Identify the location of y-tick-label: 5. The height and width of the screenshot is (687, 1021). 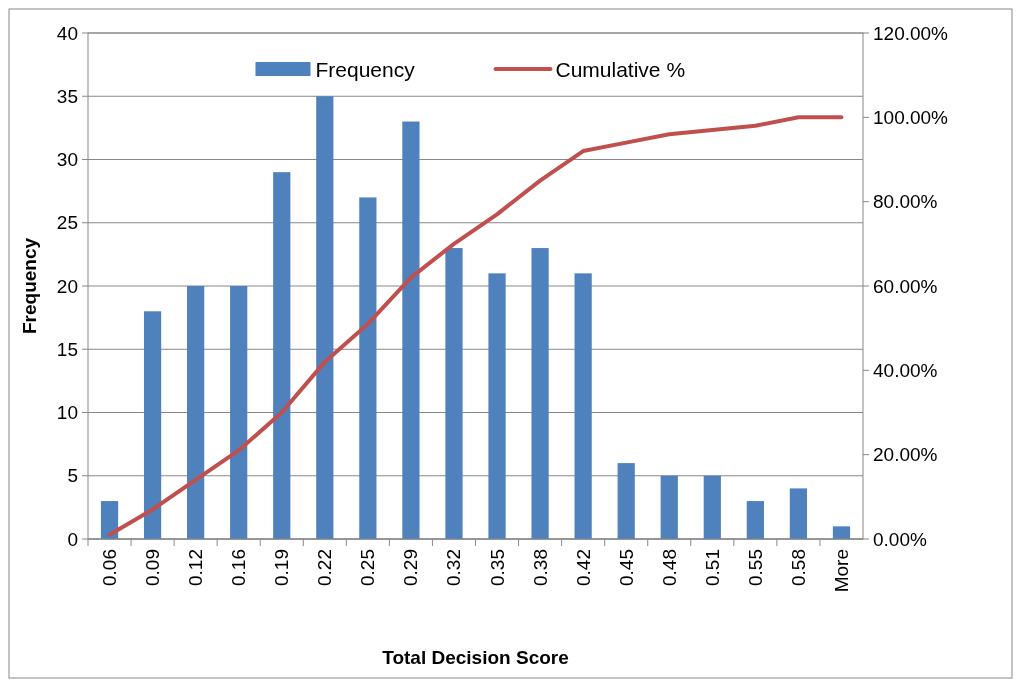
(72, 476).